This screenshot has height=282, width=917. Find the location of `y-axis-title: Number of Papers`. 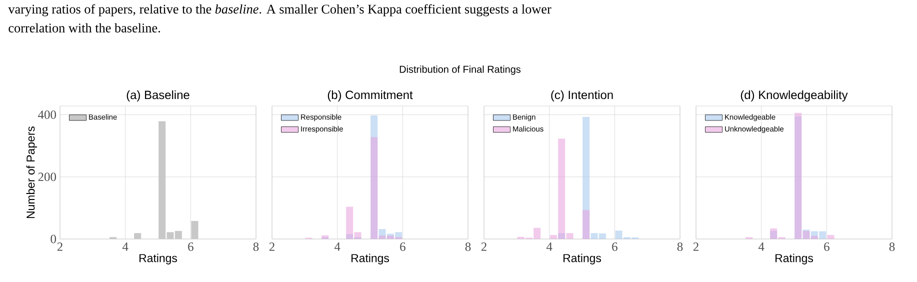

y-axis-title: Number of Papers is located at coordinates (31, 172).